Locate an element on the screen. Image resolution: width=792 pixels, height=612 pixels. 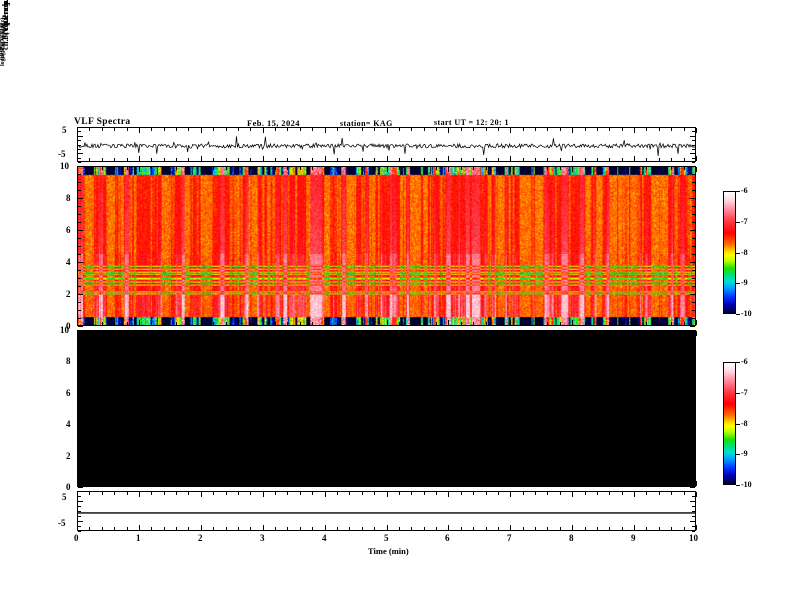
ch2-colorbar is located at coordinates (729, 423).